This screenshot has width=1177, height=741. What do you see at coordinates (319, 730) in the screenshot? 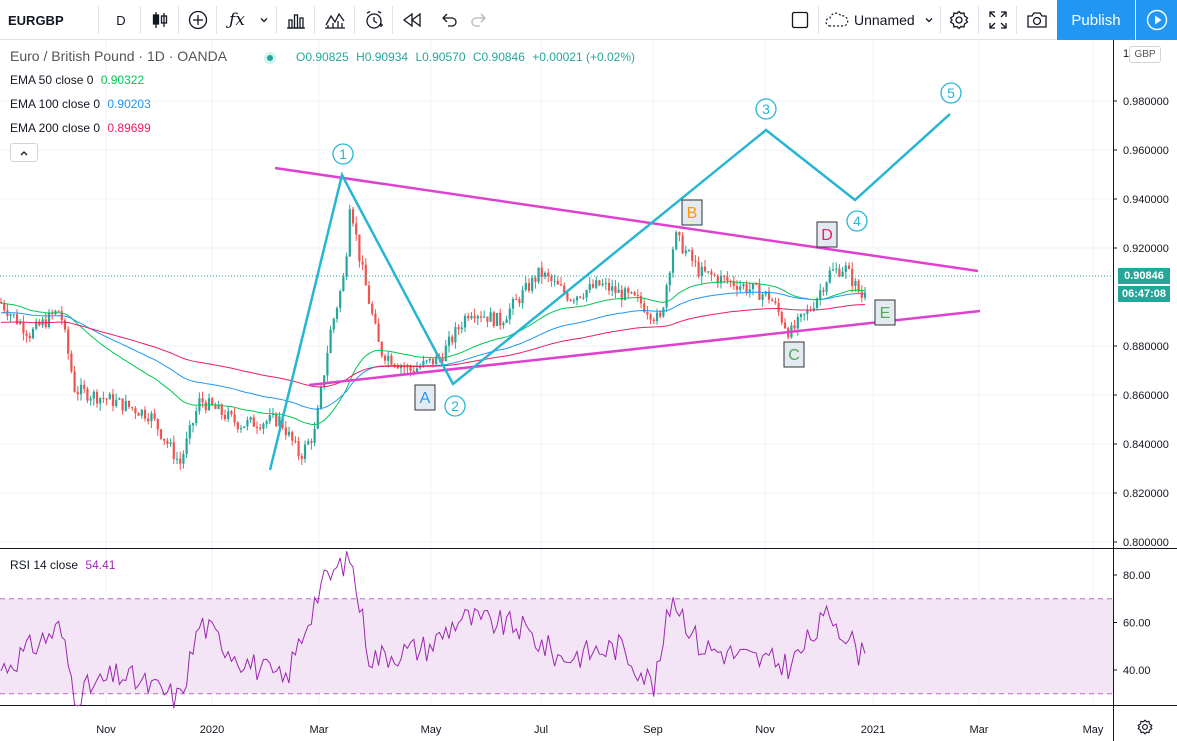
I see `time-tick-label: Mar` at bounding box center [319, 730].